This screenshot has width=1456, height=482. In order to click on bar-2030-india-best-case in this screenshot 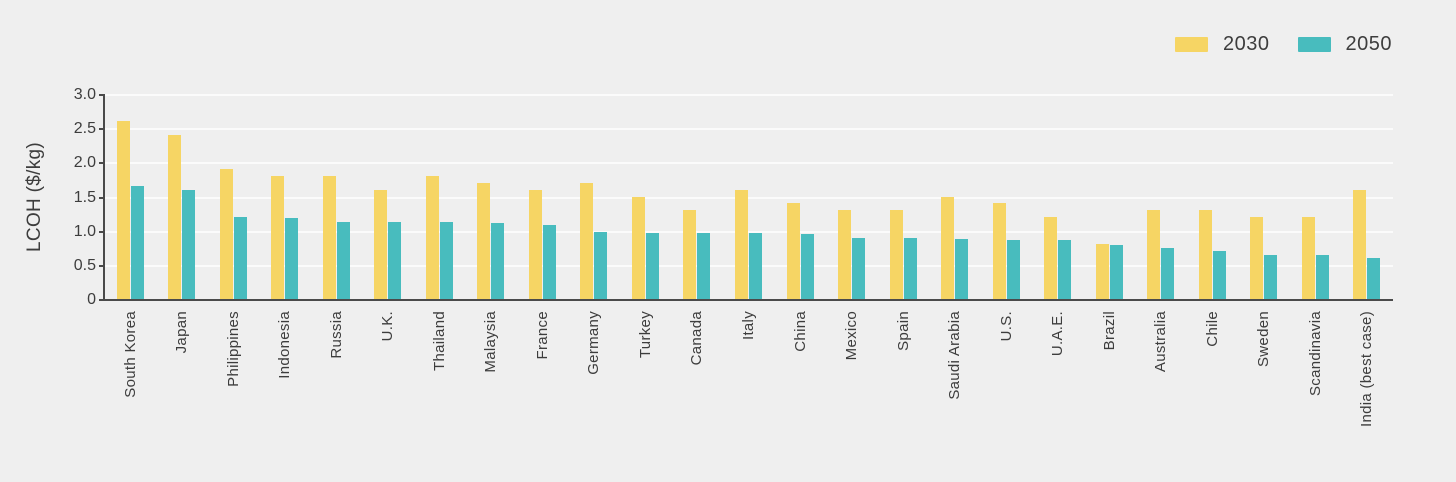, I will do `click(1360, 244)`.